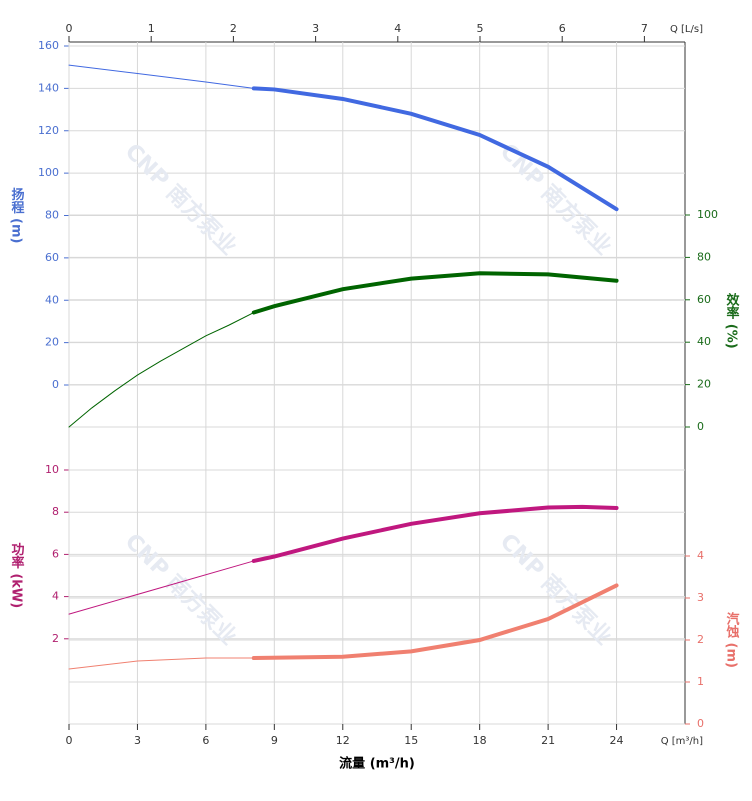  I want to click on y-tick-label: 1, so click(700, 681).